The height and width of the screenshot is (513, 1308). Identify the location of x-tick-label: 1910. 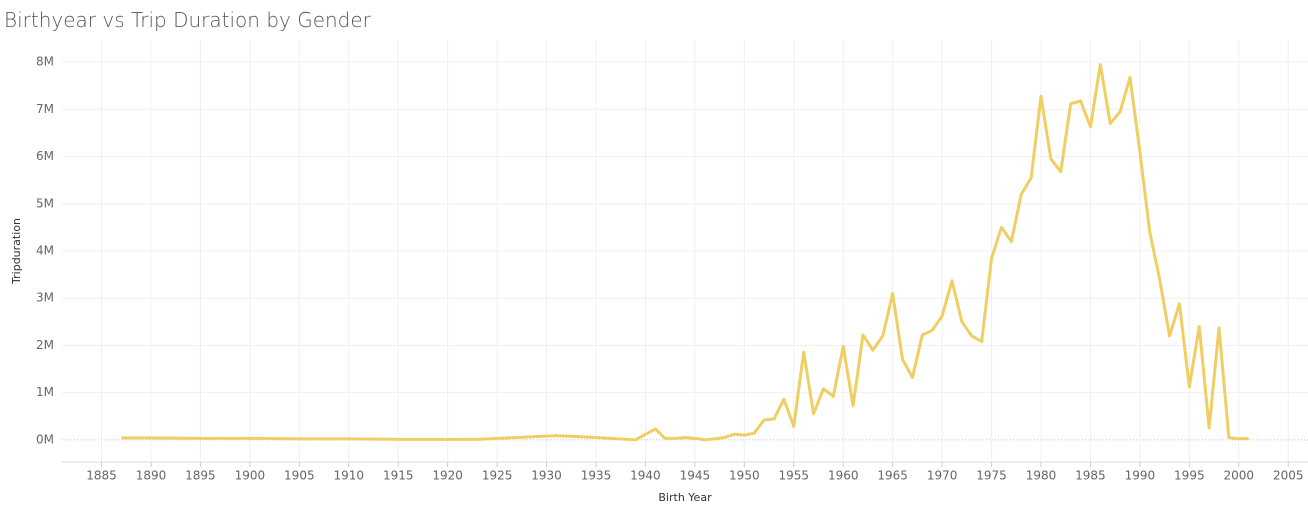
(349, 476).